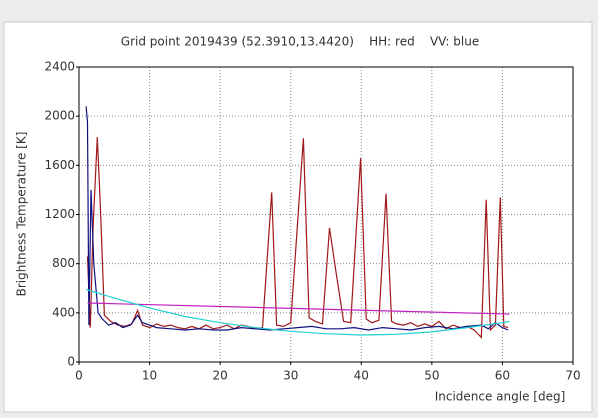 Image resolution: width=598 pixels, height=418 pixels. Describe the element at coordinates (431, 376) in the screenshot. I see `x-tick-label: 50` at that location.